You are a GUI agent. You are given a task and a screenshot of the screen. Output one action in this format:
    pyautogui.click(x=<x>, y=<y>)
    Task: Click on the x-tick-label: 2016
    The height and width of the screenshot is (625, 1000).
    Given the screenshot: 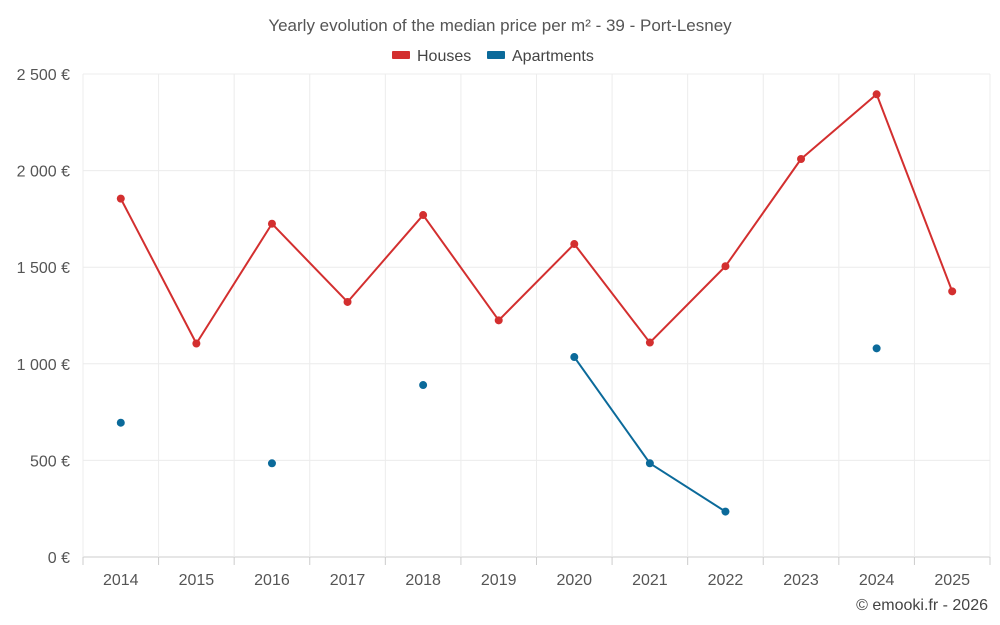 What is the action you would take?
    pyautogui.click(x=272, y=580)
    